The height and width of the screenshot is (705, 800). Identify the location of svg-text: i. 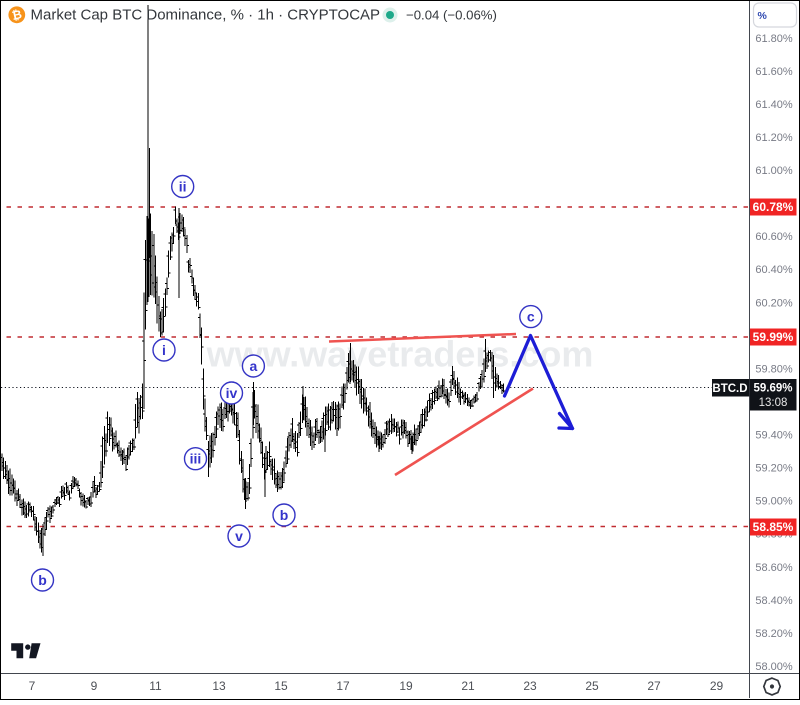
(164, 350).